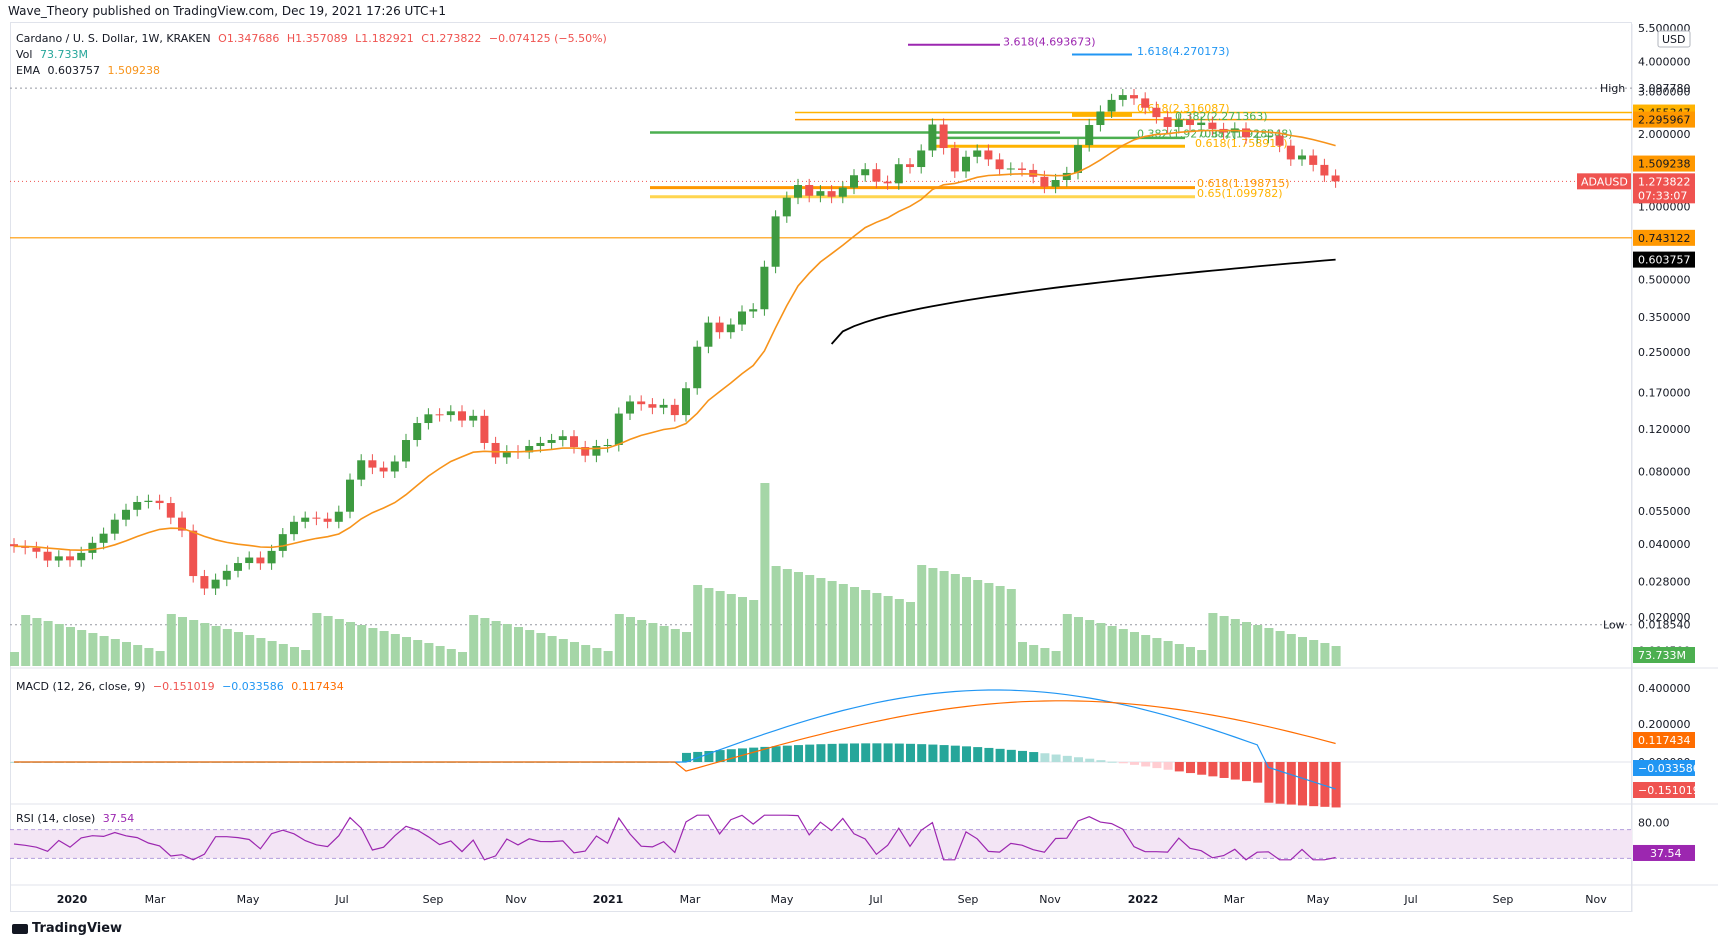 The height and width of the screenshot is (945, 1718). What do you see at coordinates (1674, 39) in the screenshot?
I see `currency-badge` at bounding box center [1674, 39].